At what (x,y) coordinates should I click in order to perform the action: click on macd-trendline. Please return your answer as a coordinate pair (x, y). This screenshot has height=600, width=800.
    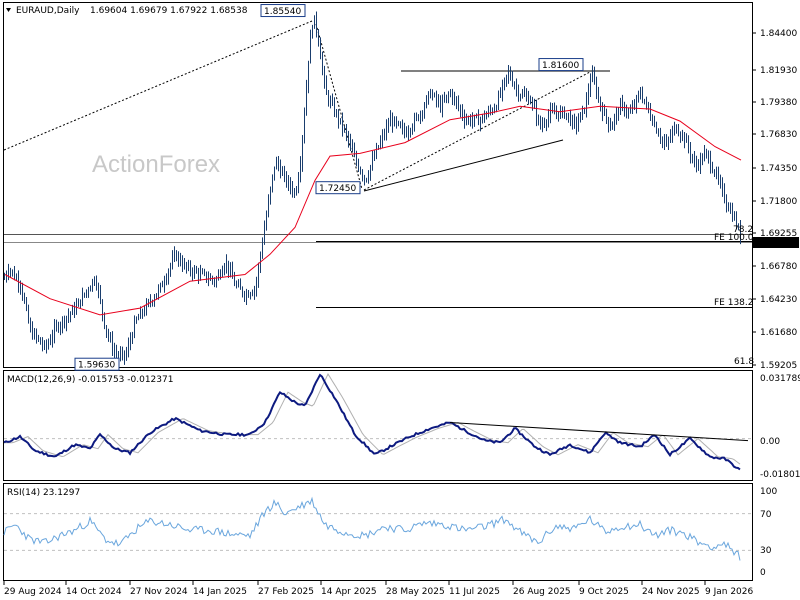
    Looking at the image, I should click on (599, 431).